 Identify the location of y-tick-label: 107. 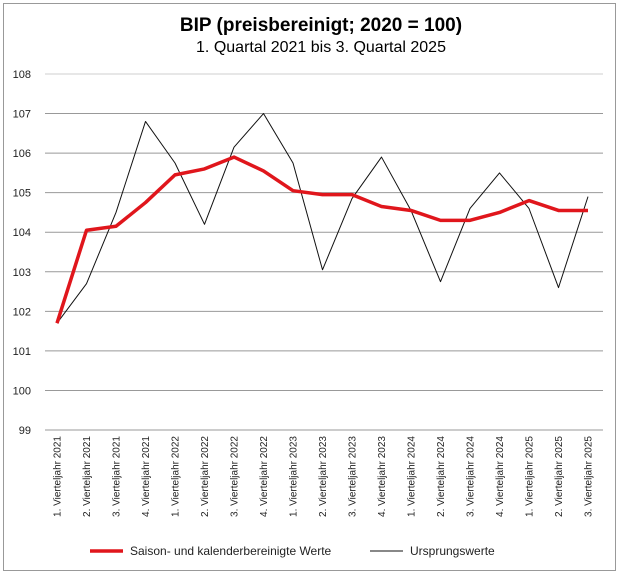
(22, 115).